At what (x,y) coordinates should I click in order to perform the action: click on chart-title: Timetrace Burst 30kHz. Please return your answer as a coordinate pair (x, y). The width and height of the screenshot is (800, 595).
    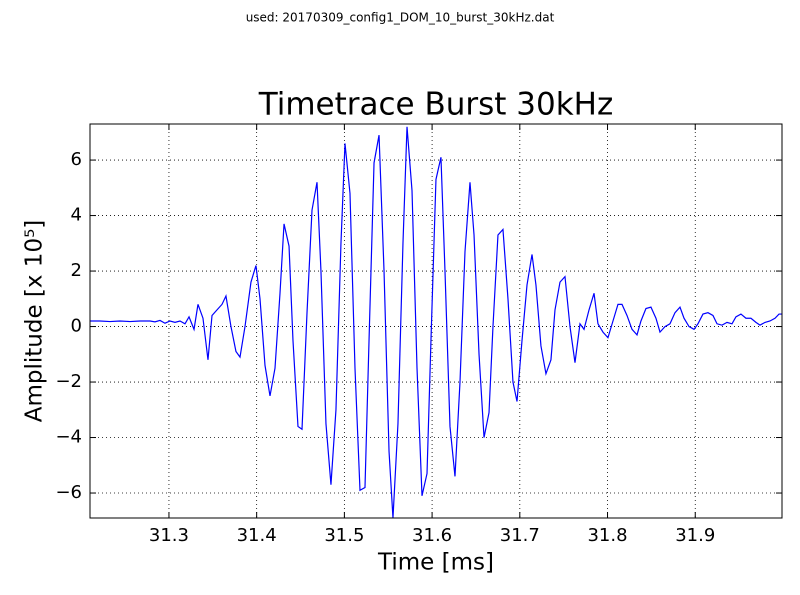
    Looking at the image, I should click on (436, 105).